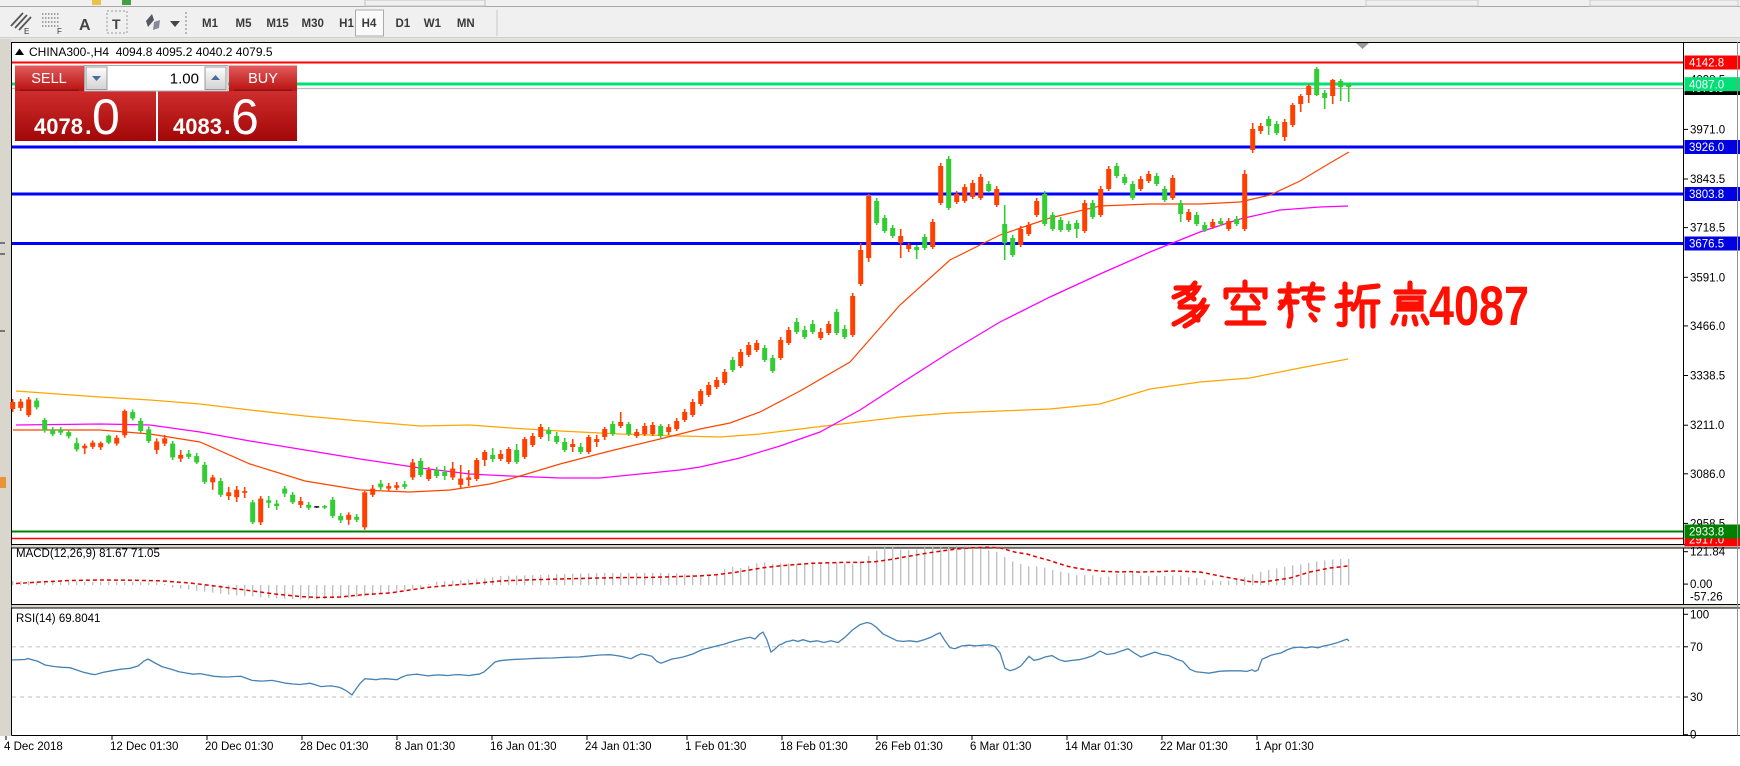 The image size is (1740, 766). I want to click on svg-text: SELL, so click(48, 79).